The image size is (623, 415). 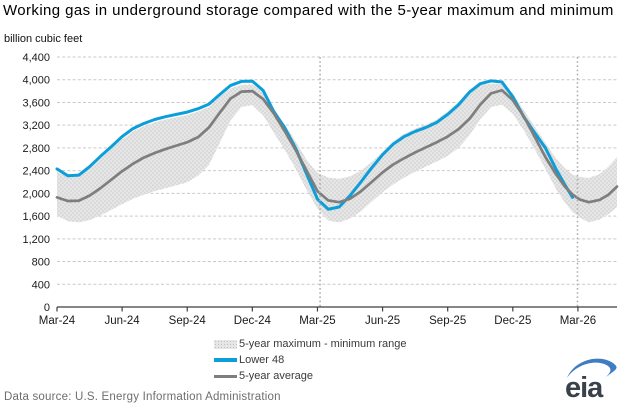 What do you see at coordinates (123, 321) in the screenshot?
I see `svg-text: Jun-24` at bounding box center [123, 321].